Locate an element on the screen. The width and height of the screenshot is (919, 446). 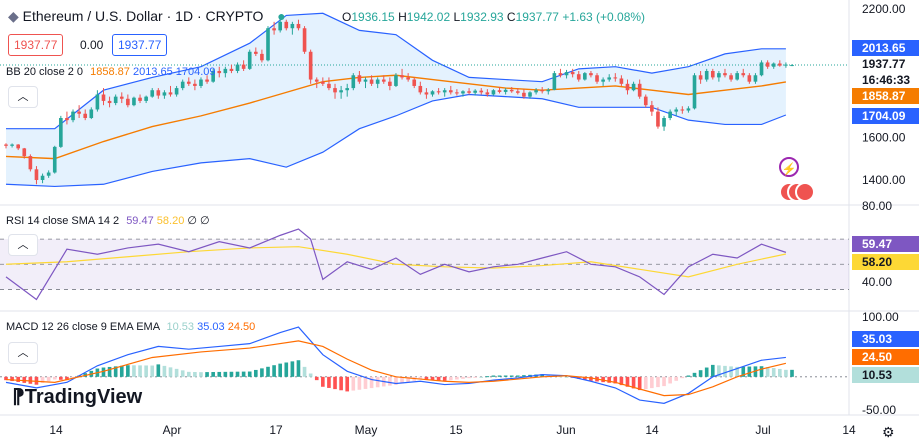
lightning-event-icon: ⚡ is located at coordinates (789, 167).